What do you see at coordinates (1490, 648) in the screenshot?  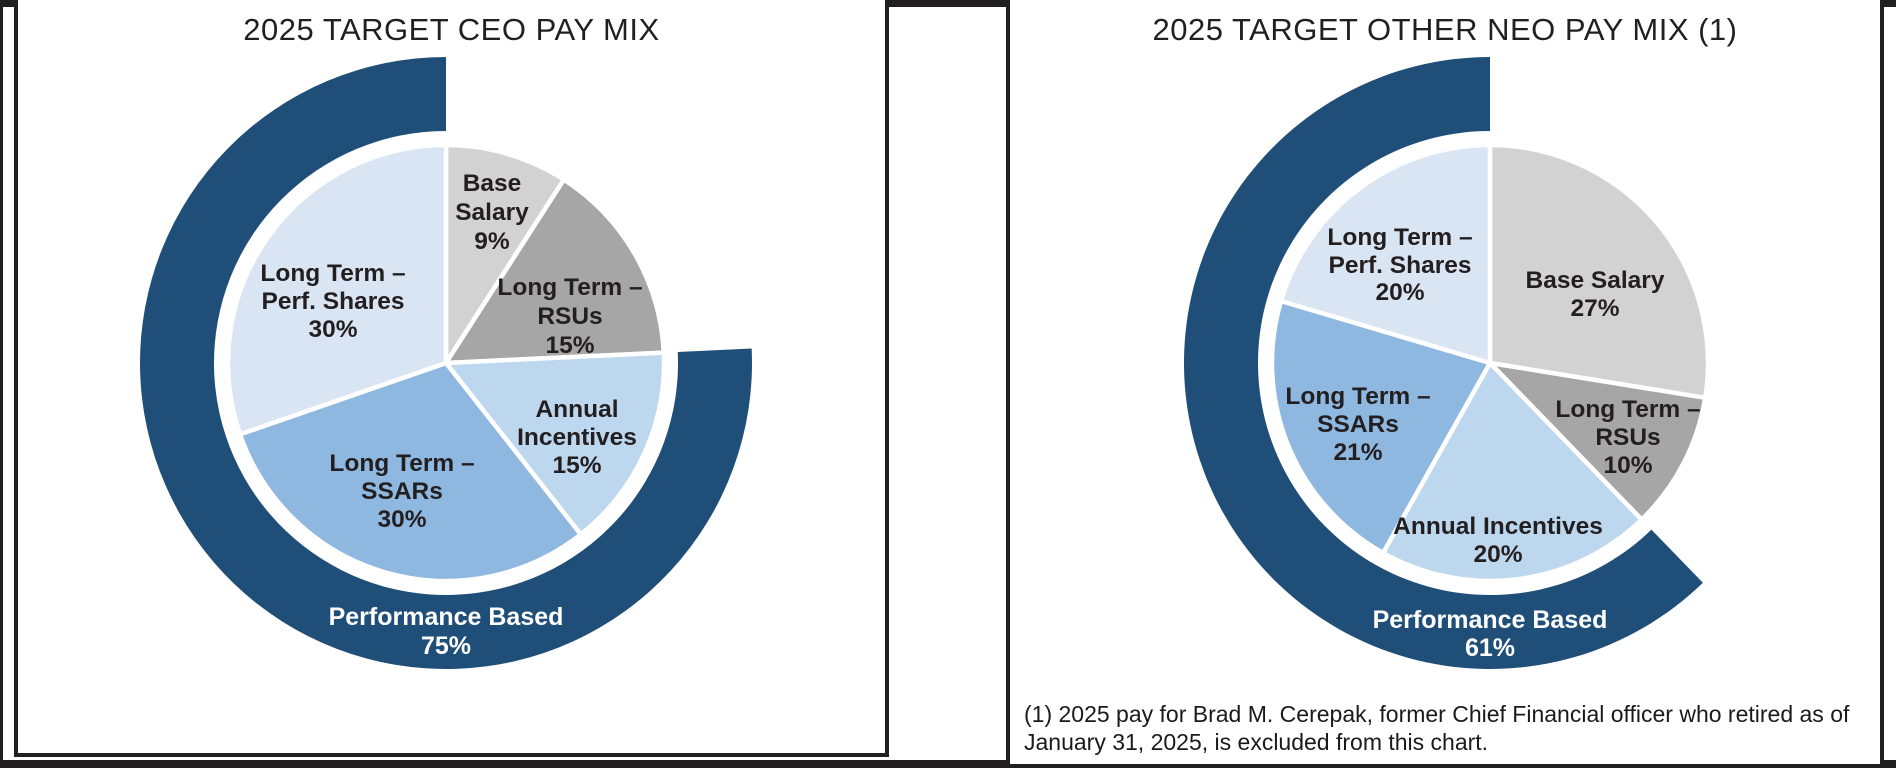 I see `performance-based-label-line2: 61%` at bounding box center [1490, 648].